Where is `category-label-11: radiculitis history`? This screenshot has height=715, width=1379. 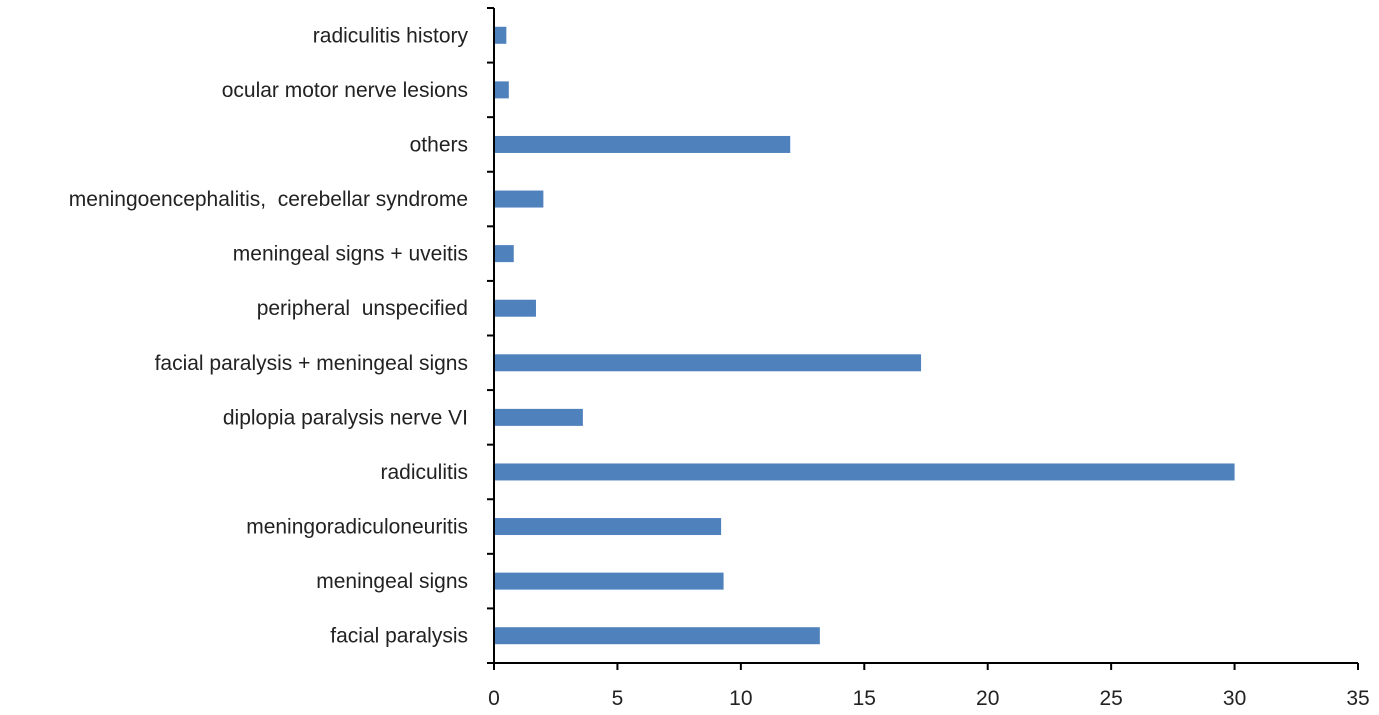
category-label-11: radiculitis history is located at coordinates (391, 35).